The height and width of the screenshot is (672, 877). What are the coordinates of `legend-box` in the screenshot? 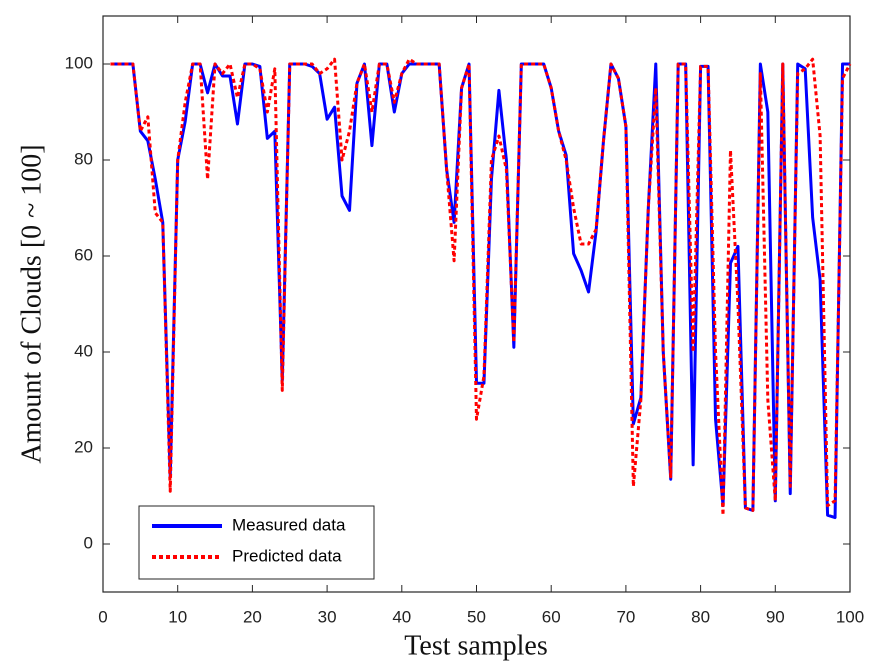 It's located at (256, 542).